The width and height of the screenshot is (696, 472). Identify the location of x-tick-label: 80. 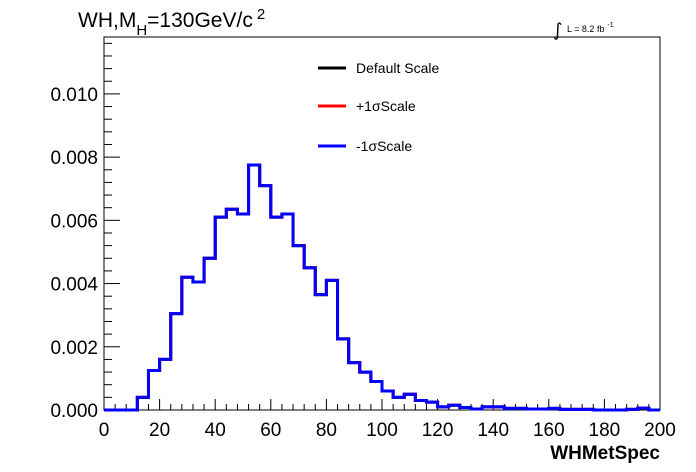
(326, 430).